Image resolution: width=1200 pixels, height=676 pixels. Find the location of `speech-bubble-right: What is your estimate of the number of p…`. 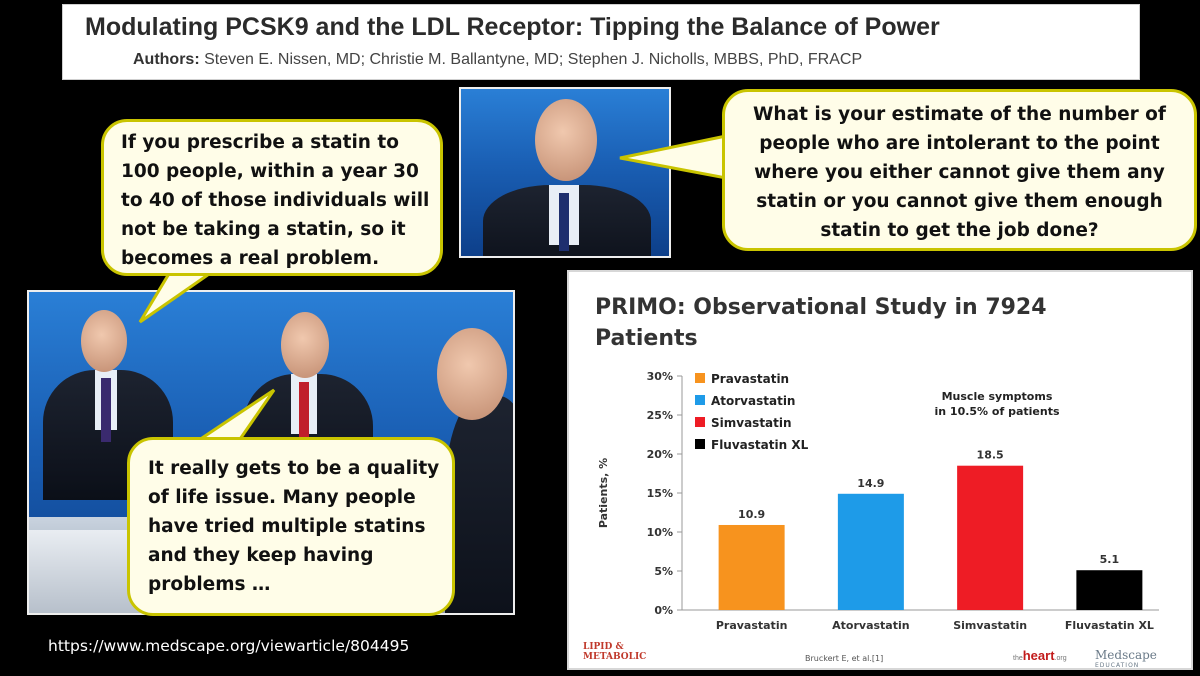

speech-bubble-right: What is your estimate of the number of p… is located at coordinates (959, 170).